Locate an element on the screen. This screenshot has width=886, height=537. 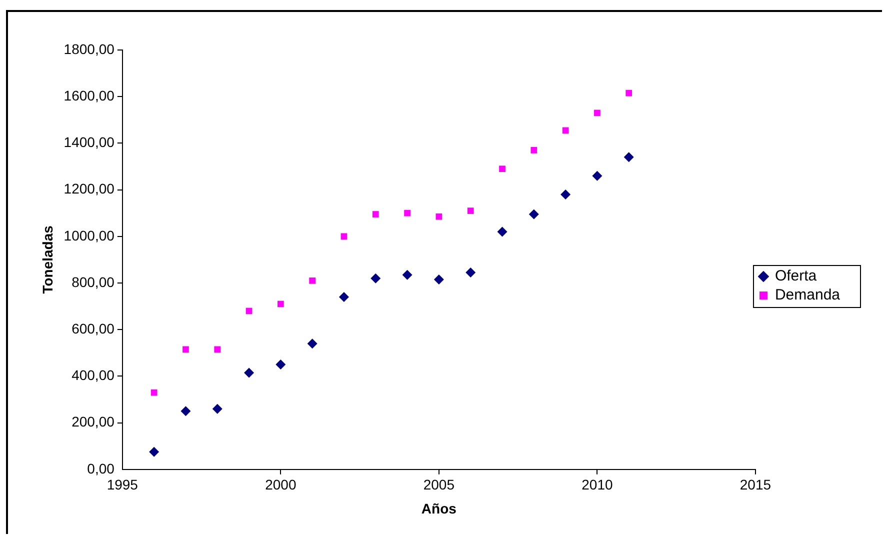
legend-label: Oferta is located at coordinates (796, 276).